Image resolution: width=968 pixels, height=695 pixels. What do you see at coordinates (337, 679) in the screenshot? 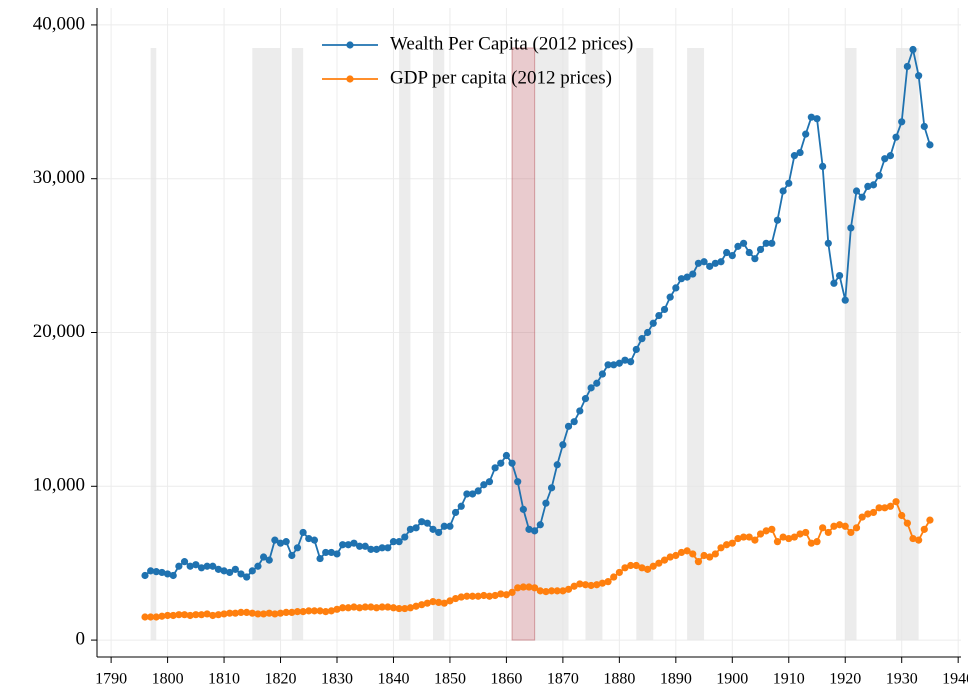
I see `x-tick-label: 1830` at bounding box center [337, 679].